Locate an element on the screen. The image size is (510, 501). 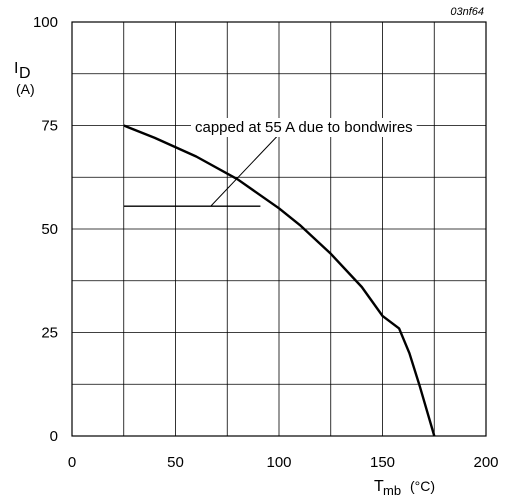
x-axis-label-main: T is located at coordinates (379, 486).